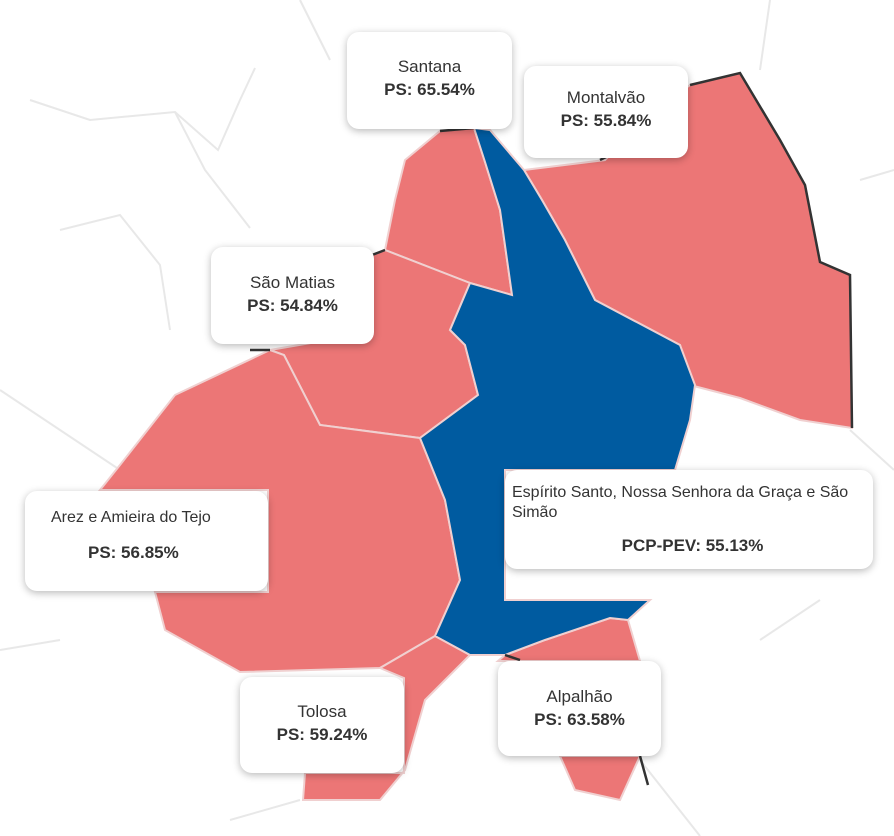 The image size is (894, 836). I want to click on parish-name: Montalvão, so click(606, 97).